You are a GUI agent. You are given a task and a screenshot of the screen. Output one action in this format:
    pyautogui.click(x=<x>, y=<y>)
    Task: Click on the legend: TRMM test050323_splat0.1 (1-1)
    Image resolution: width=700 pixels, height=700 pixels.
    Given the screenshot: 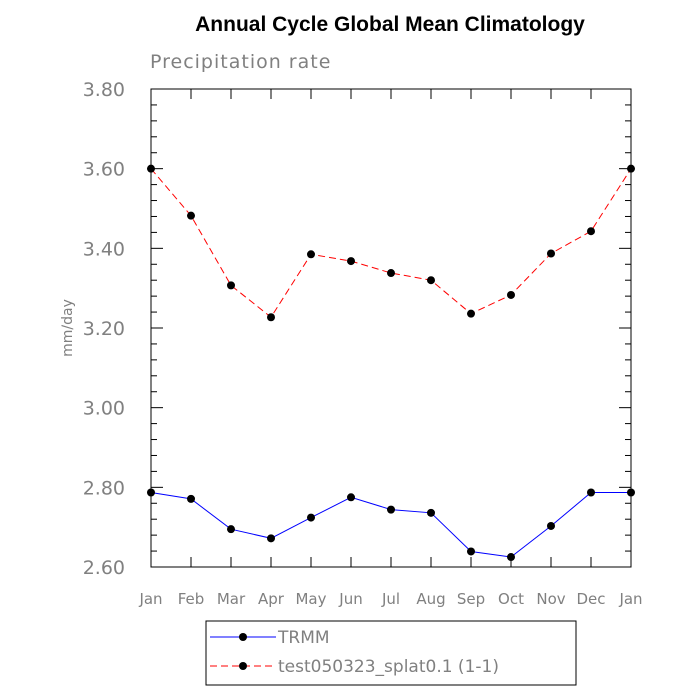 What is the action you would take?
    pyautogui.click(x=391, y=653)
    